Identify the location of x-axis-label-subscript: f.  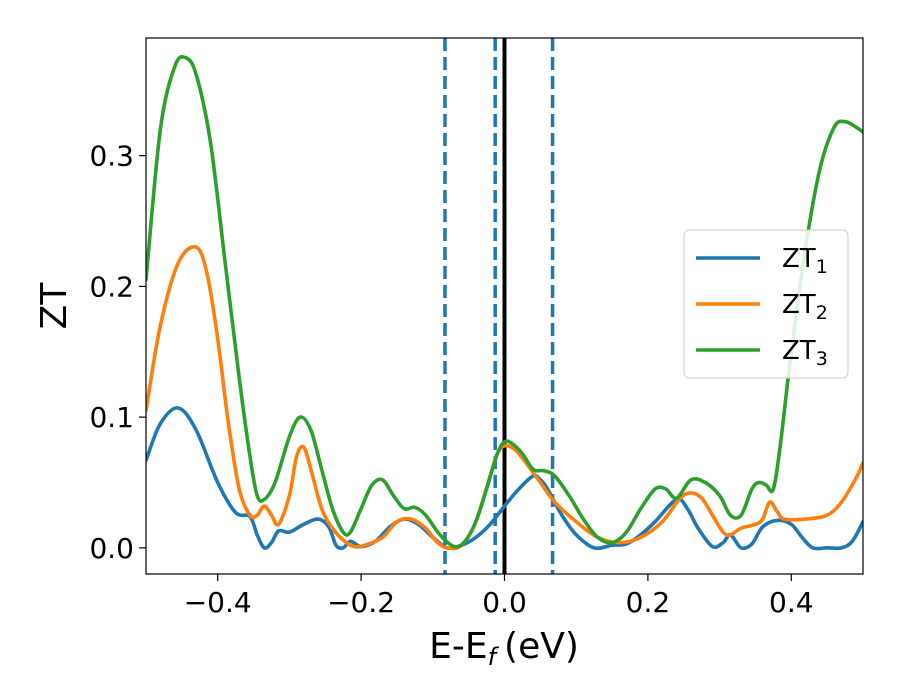
(494, 657).